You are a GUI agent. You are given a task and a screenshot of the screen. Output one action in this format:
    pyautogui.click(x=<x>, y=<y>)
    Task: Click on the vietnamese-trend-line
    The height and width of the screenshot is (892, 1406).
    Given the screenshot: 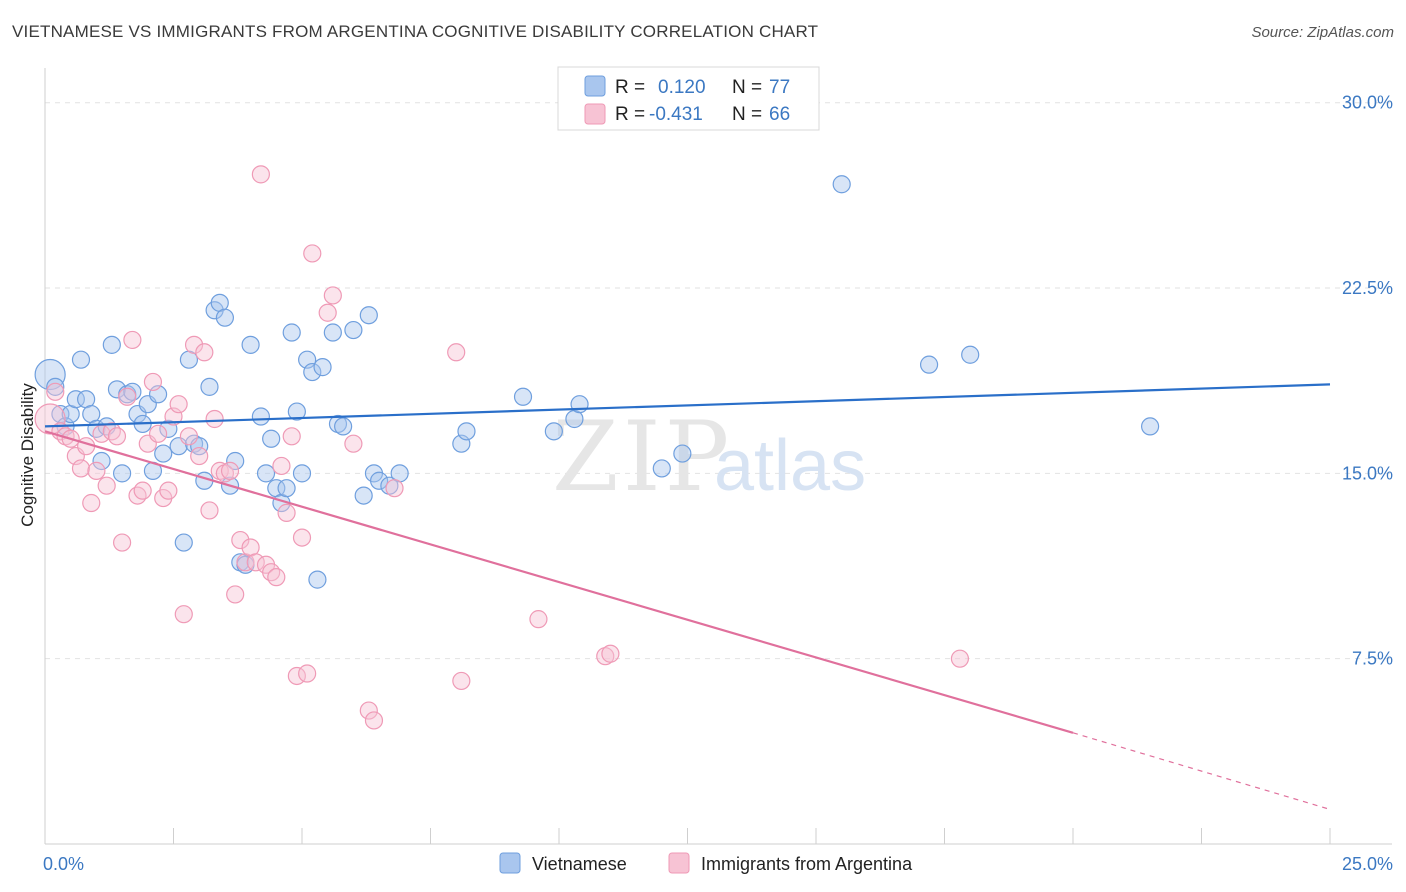 What is the action you would take?
    pyautogui.click(x=687, y=405)
    